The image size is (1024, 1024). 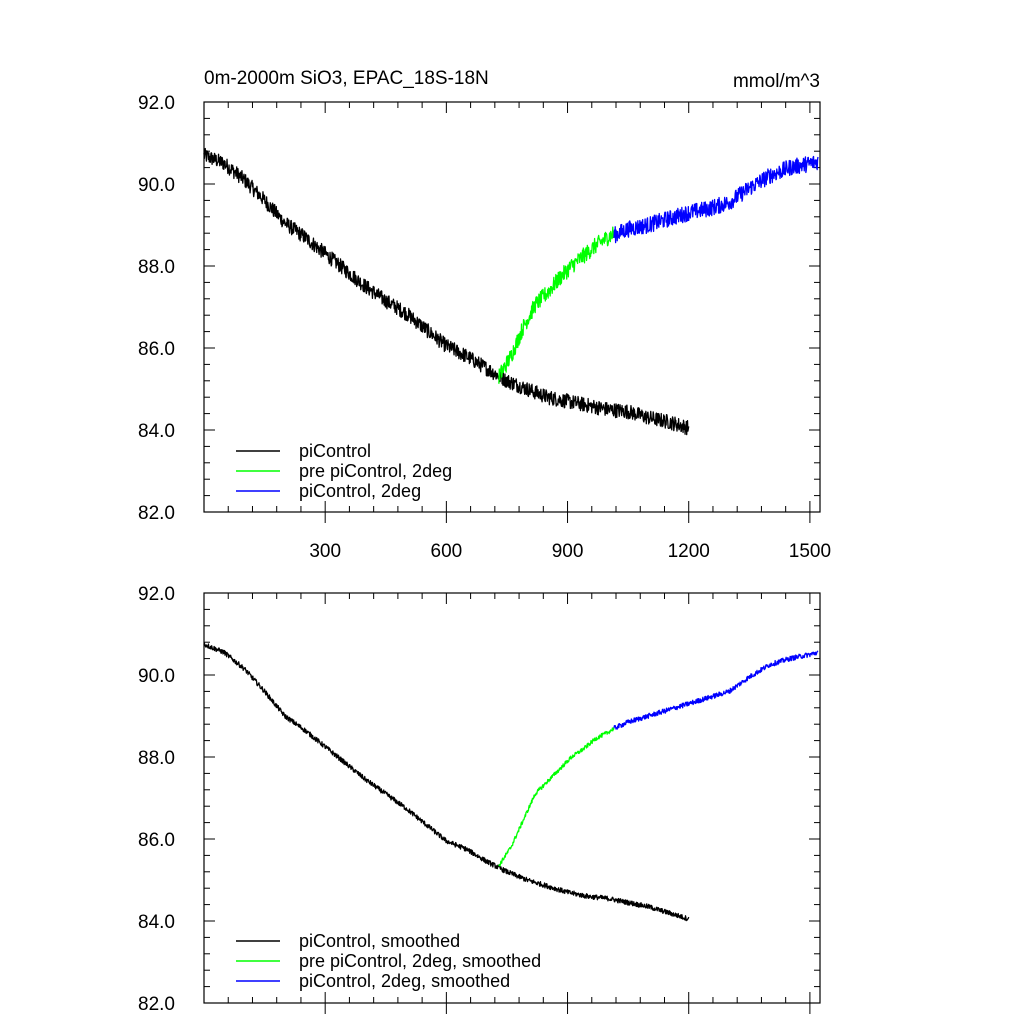 What do you see at coordinates (776, 81) in the screenshot?
I see `units-label: mmol/m^3` at bounding box center [776, 81].